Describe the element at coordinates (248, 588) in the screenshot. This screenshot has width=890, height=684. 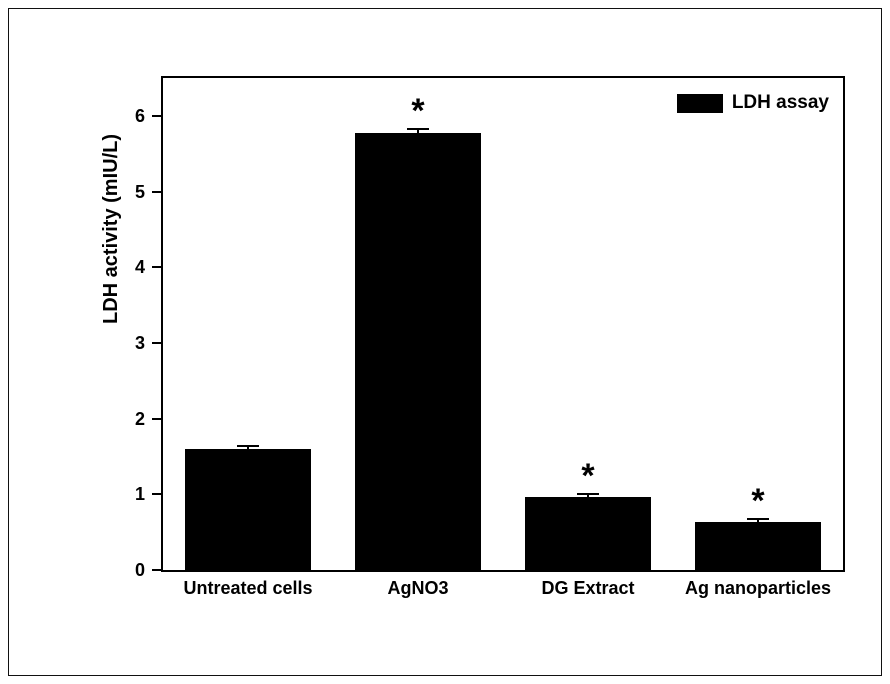
I see `x-category-label: Untreated cells` at that location.